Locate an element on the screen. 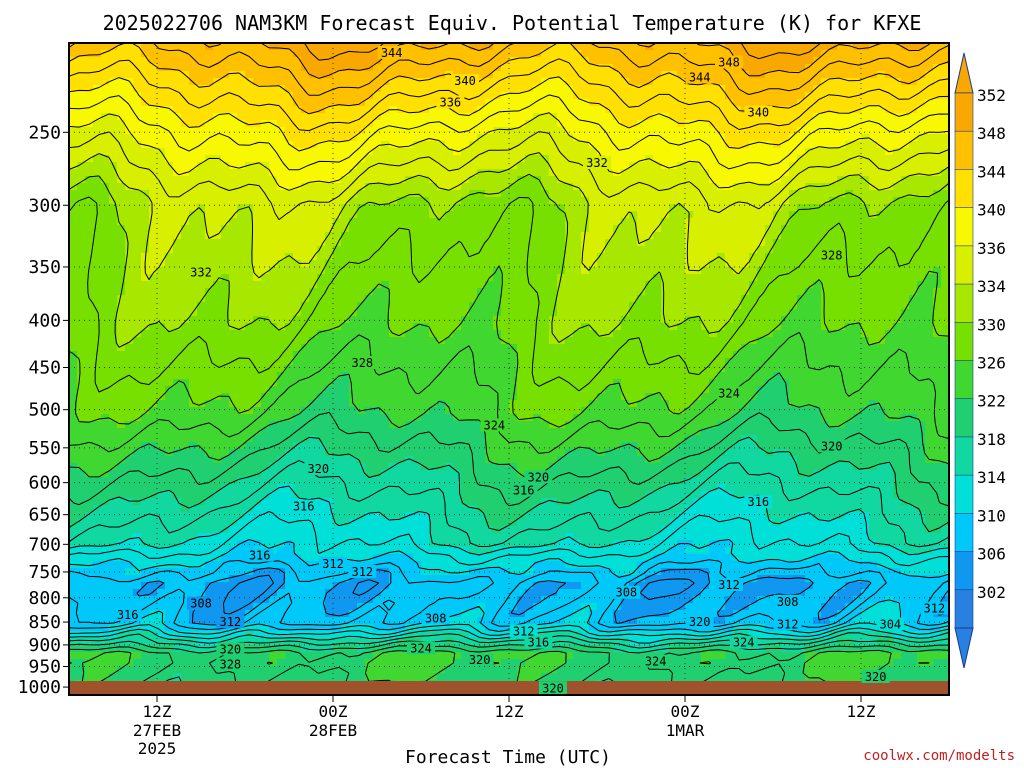  y-tick-label: 250 is located at coordinates (44, 132).